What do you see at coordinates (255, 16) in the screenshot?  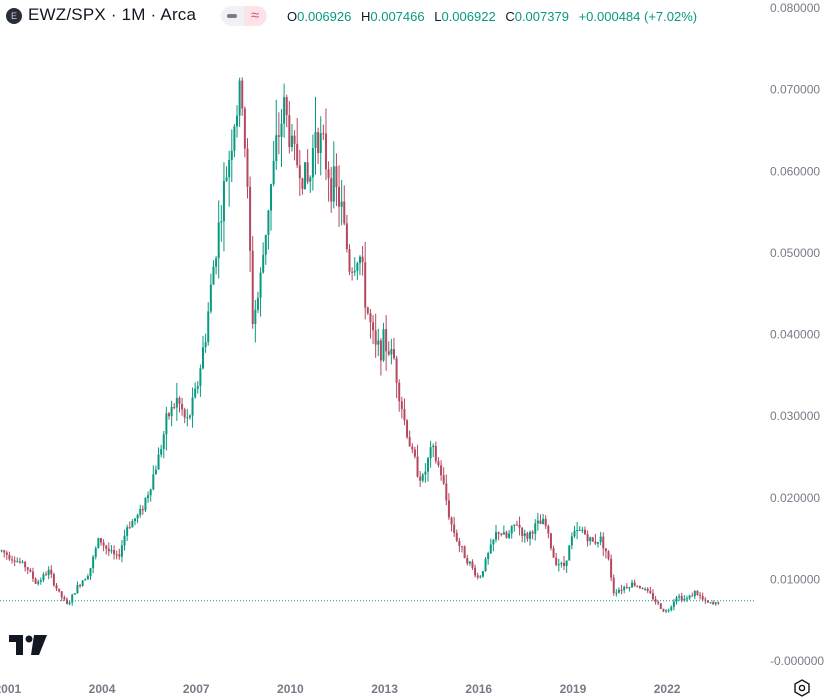 I see `wave-icon: ≈` at bounding box center [255, 16].